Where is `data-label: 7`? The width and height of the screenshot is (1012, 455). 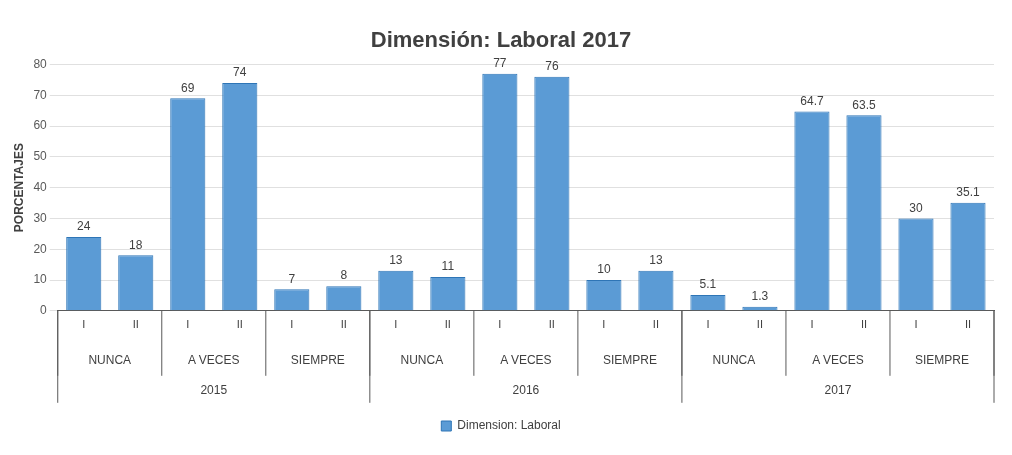 data-label: 7 is located at coordinates (292, 278).